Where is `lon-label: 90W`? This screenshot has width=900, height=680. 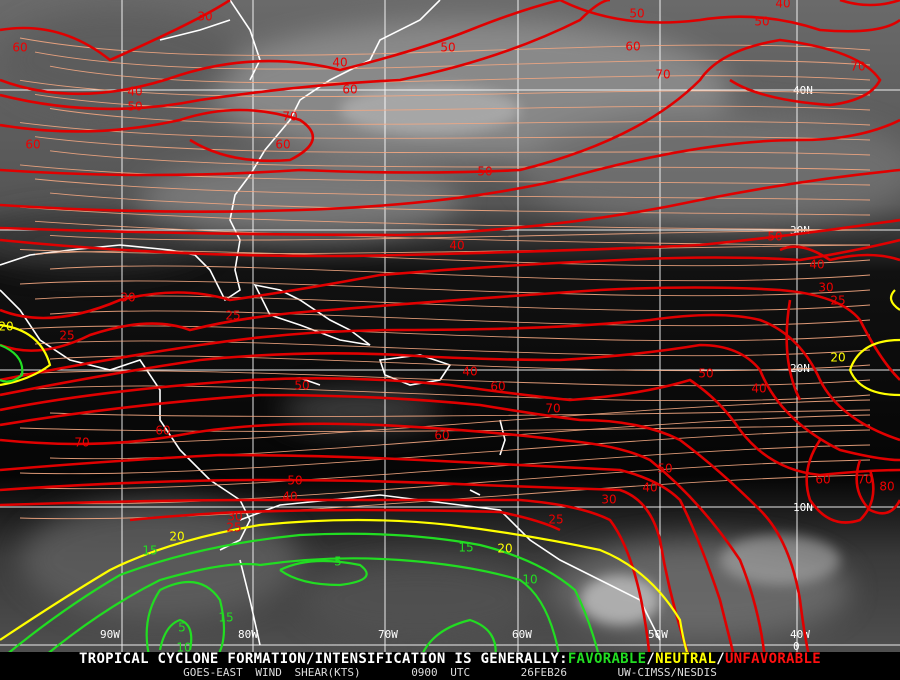 lon-label: 90W is located at coordinates (110, 634).